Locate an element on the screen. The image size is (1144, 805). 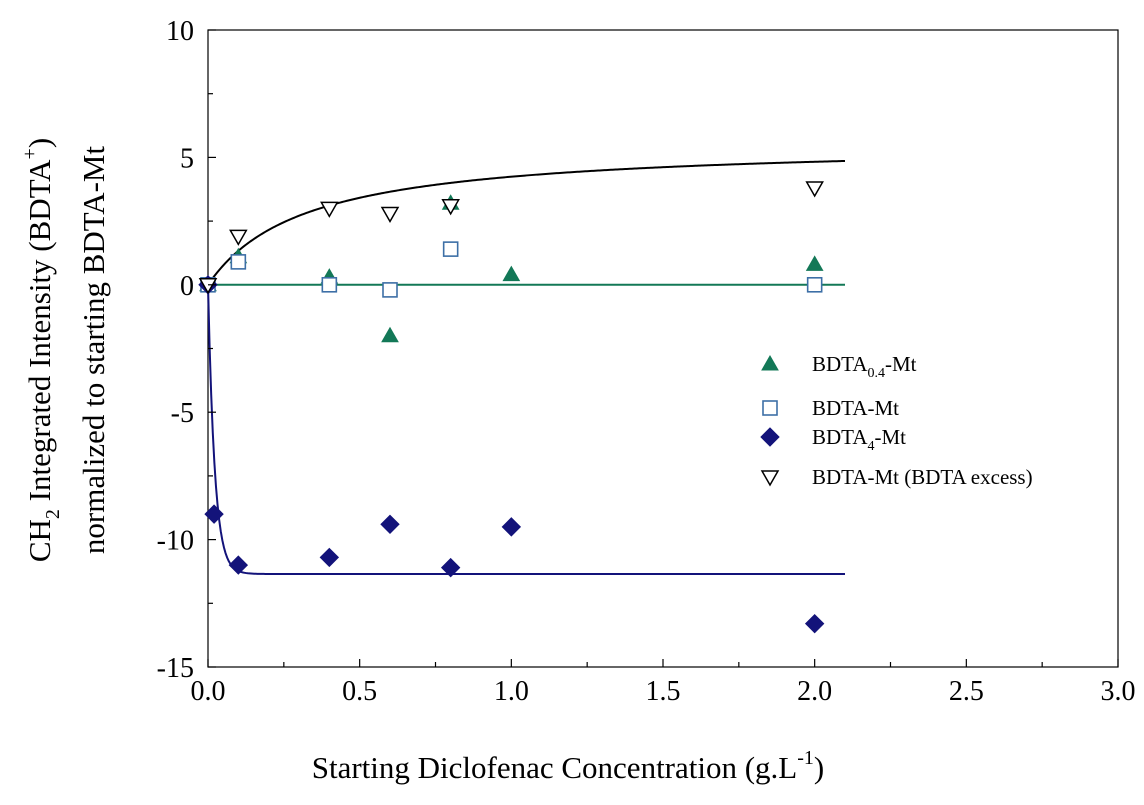
y-tick-label-4: -10 is located at coordinates (175, 541).